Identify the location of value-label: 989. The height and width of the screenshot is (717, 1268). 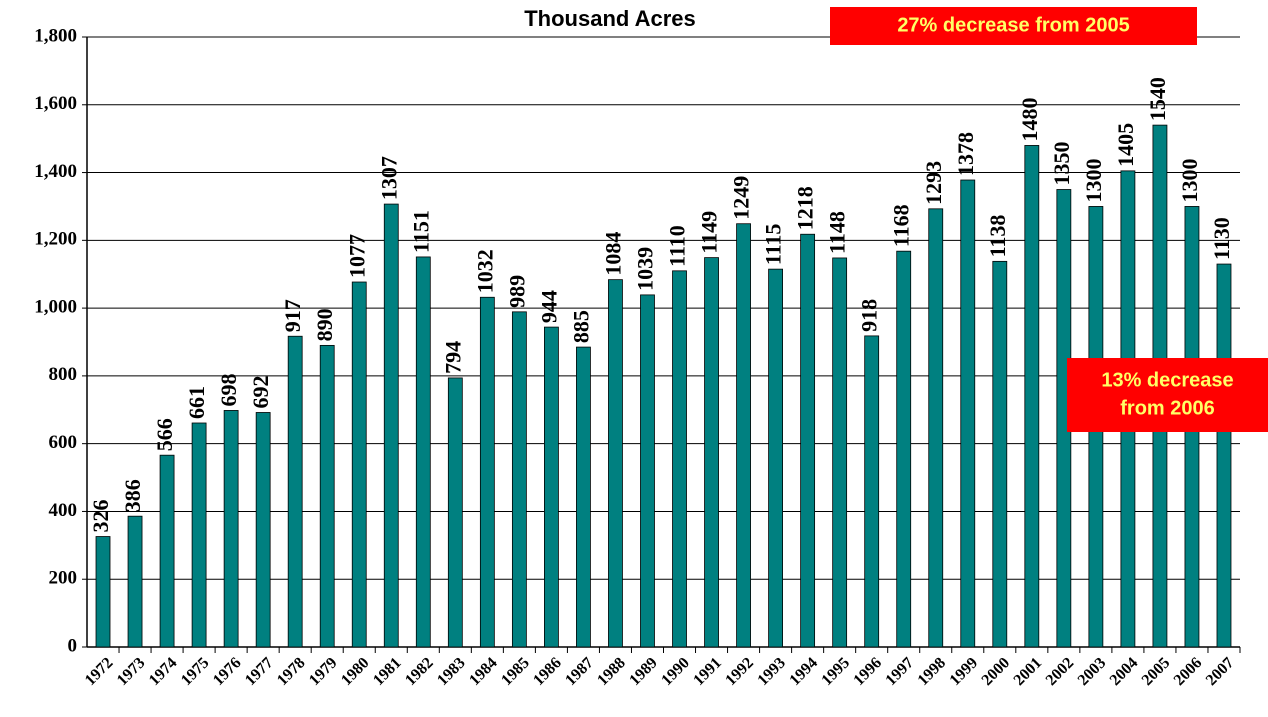
(516, 291).